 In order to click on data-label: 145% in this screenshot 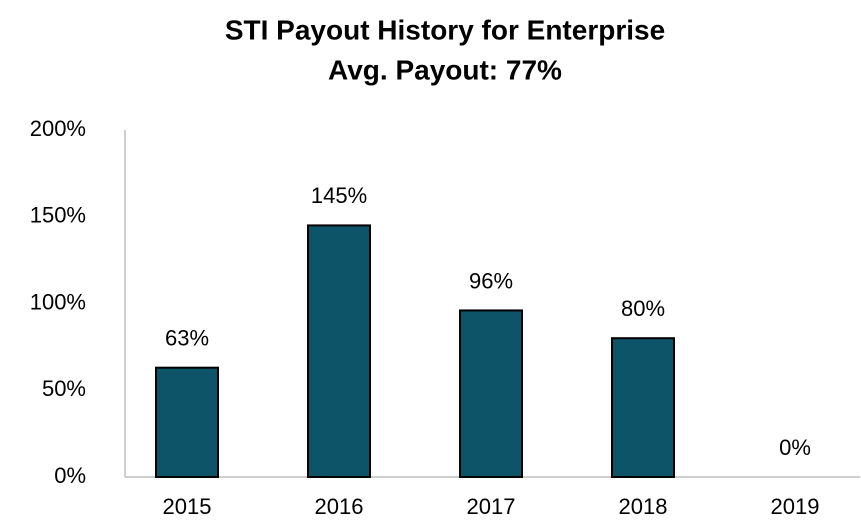, I will do `click(339, 195)`.